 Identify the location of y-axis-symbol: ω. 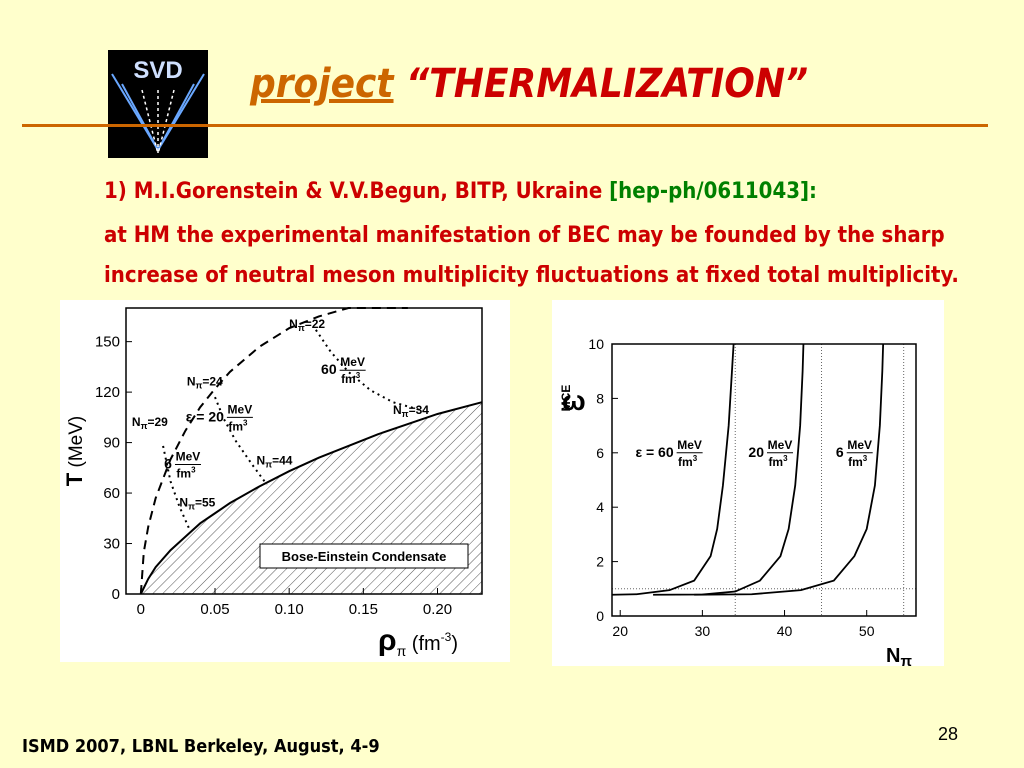
(574, 400).